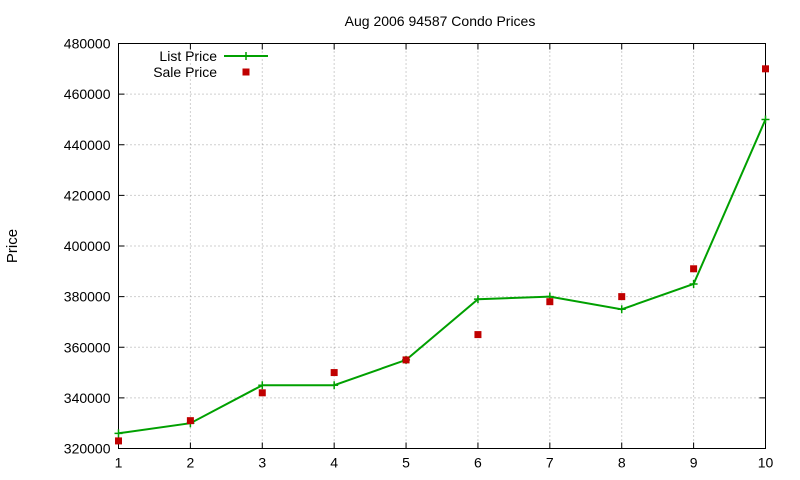  I want to click on x-tick-label: 1, so click(119, 463).